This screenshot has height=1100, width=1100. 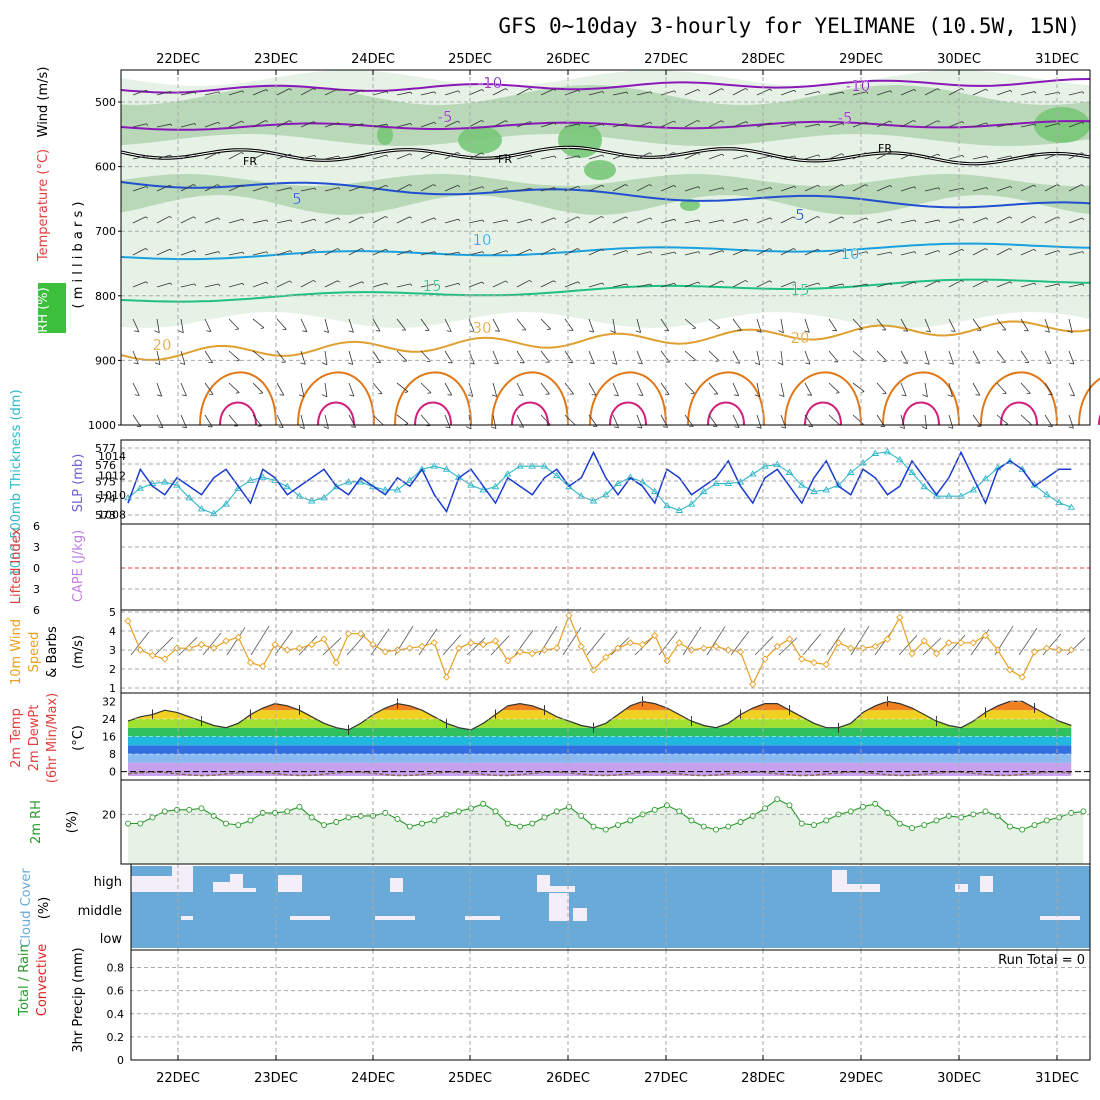 I want to click on date-label-top: 27DEC, so click(x=666, y=59).